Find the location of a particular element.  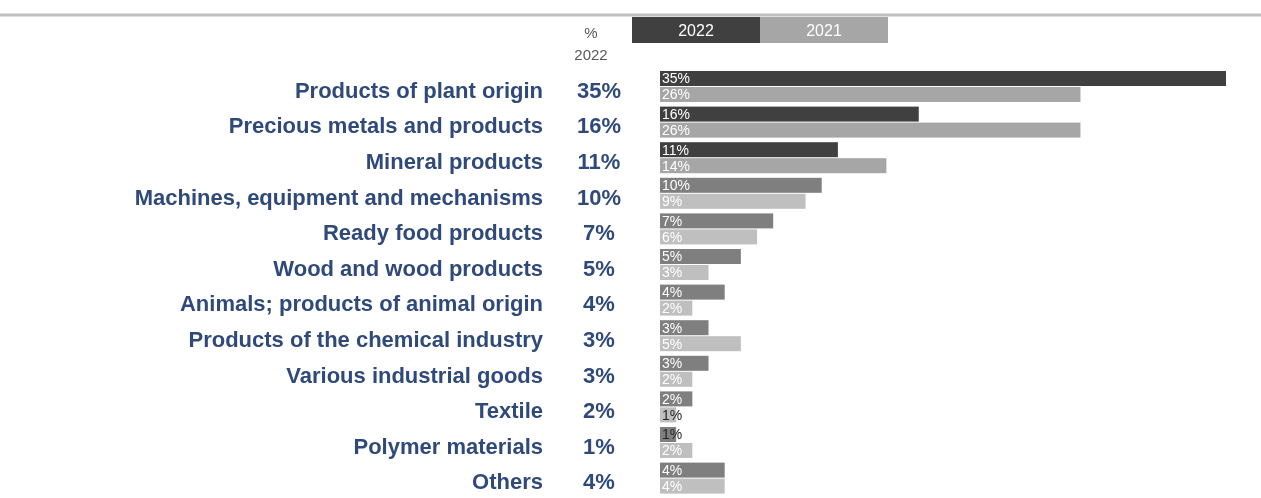

y-tick-label: Products of the chemical industry is located at coordinates (366, 339).